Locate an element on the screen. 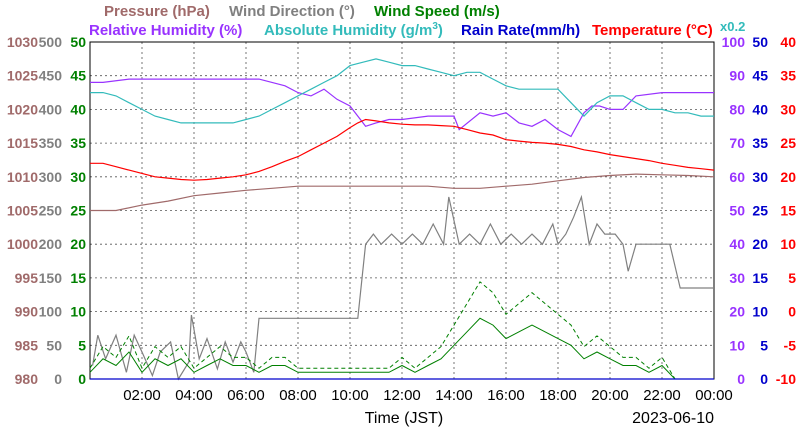  wind-speed-tick-label: 30 is located at coordinates (78, 177).